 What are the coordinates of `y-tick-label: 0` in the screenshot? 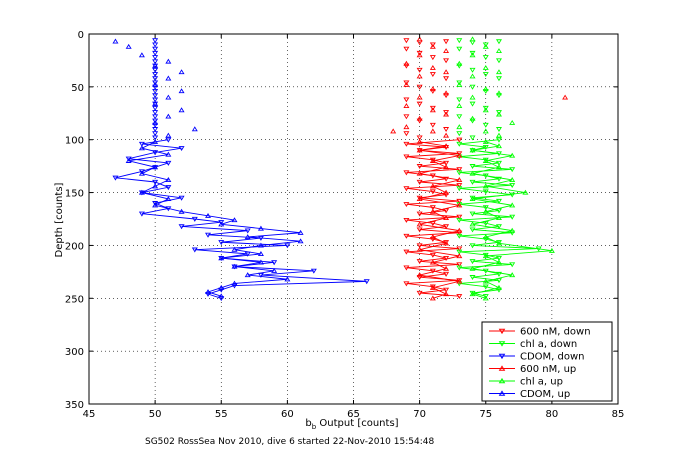 It's located at (81, 35).